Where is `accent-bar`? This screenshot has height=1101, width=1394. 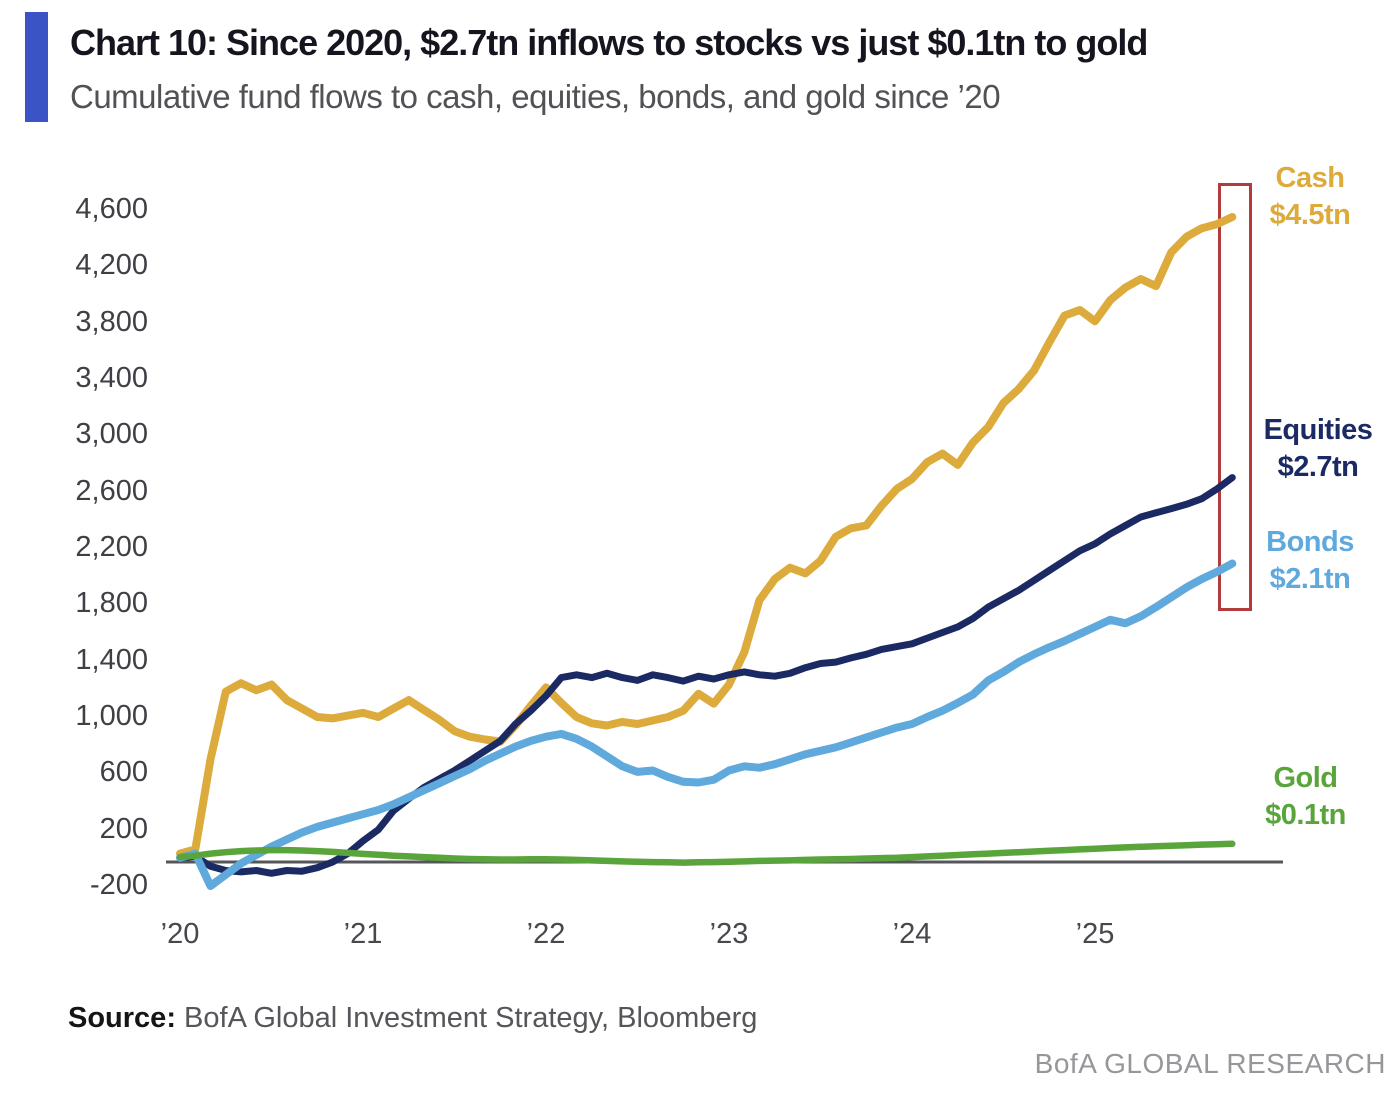
accent-bar is located at coordinates (36, 67).